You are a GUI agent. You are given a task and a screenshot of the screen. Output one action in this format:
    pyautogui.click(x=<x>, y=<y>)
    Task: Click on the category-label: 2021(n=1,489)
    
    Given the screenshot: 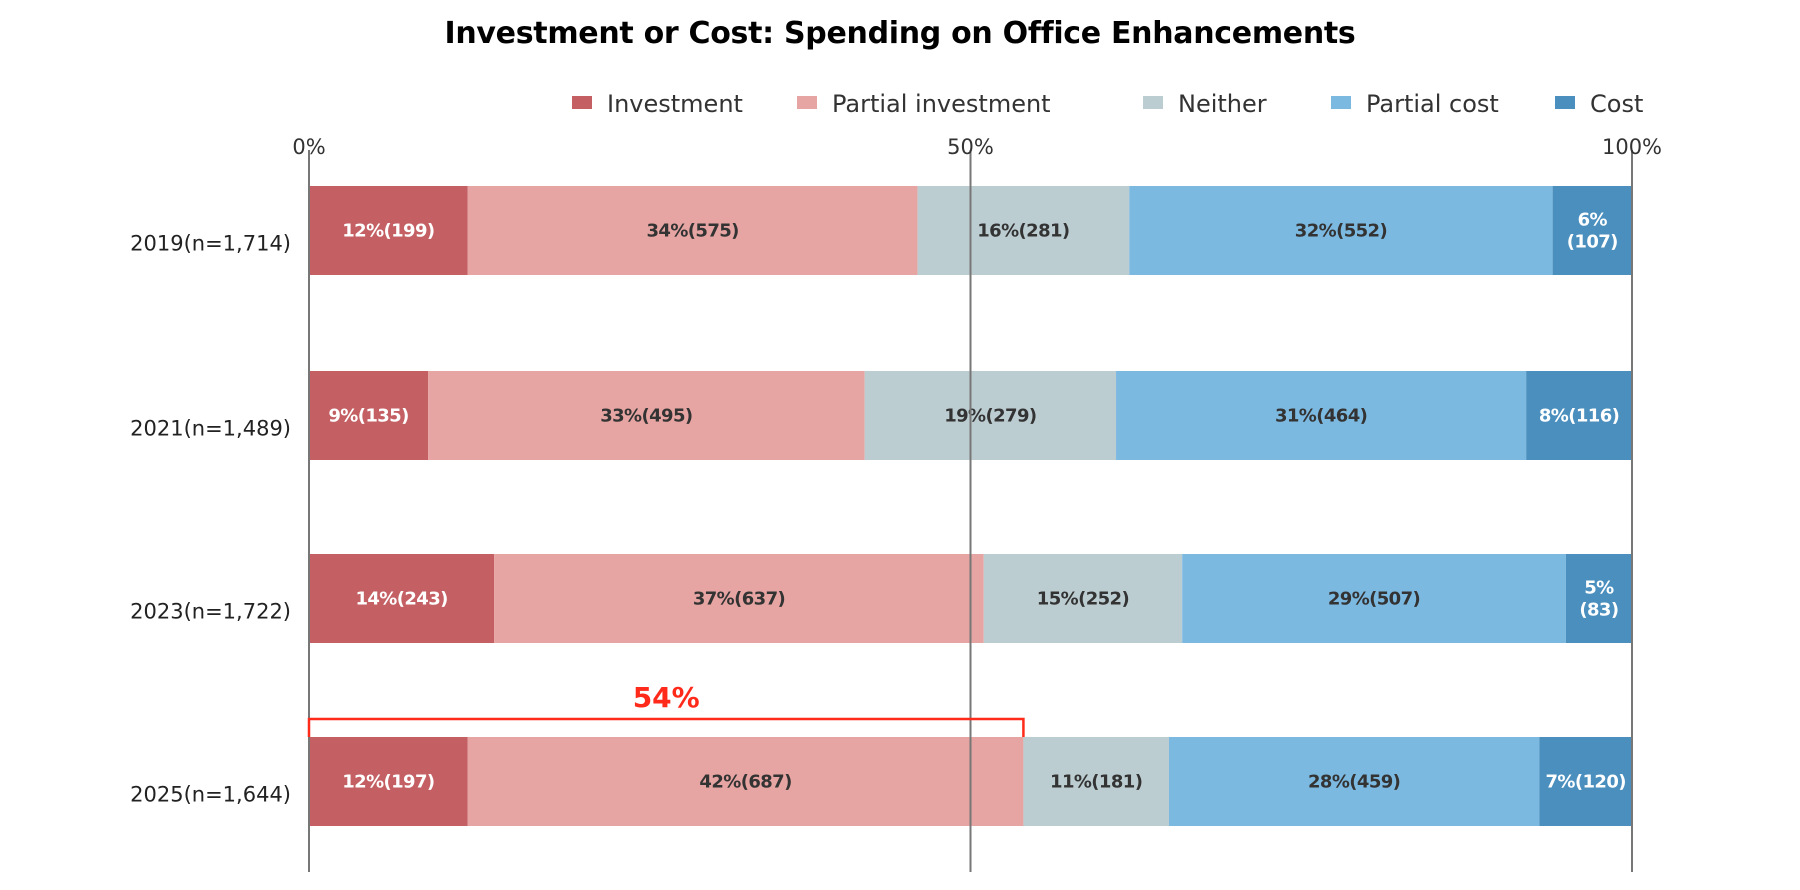 What is the action you would take?
    pyautogui.click(x=210, y=429)
    